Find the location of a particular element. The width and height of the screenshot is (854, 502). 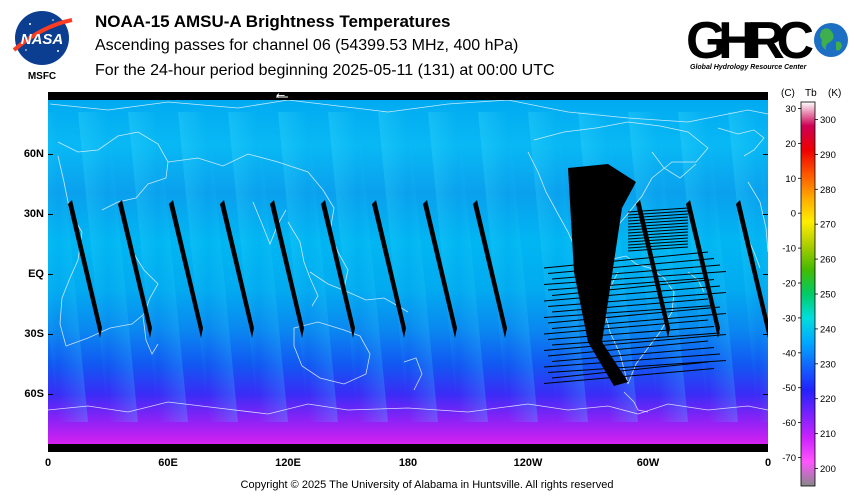

celsius-tick-label: -30 is located at coordinates (789, 318).